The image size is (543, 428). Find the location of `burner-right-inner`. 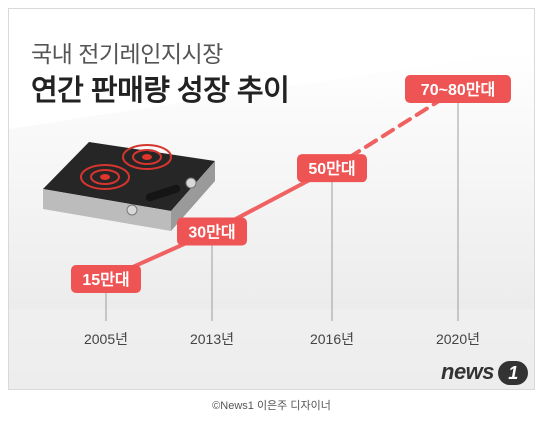

burner-right-inner is located at coordinates (147, 157).